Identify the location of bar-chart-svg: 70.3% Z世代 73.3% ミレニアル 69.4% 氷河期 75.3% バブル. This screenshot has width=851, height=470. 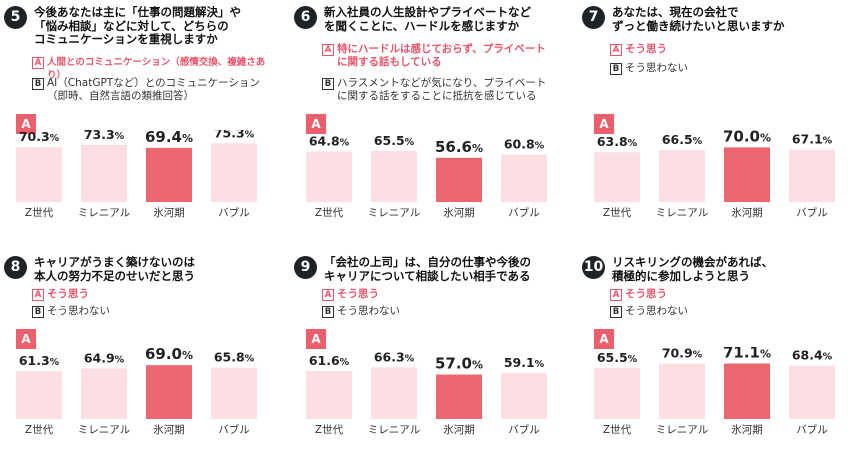
(136, 174).